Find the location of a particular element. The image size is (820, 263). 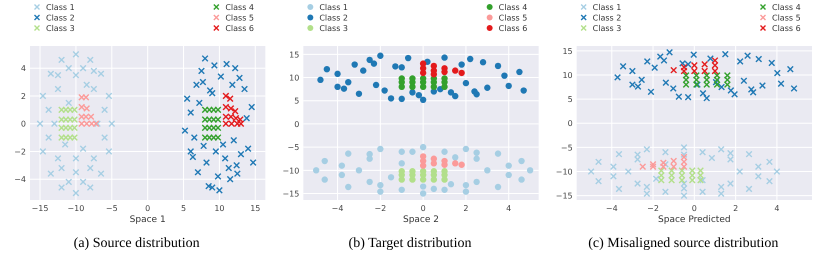

y-tick-label: 5 is located at coordinates (297, 101).